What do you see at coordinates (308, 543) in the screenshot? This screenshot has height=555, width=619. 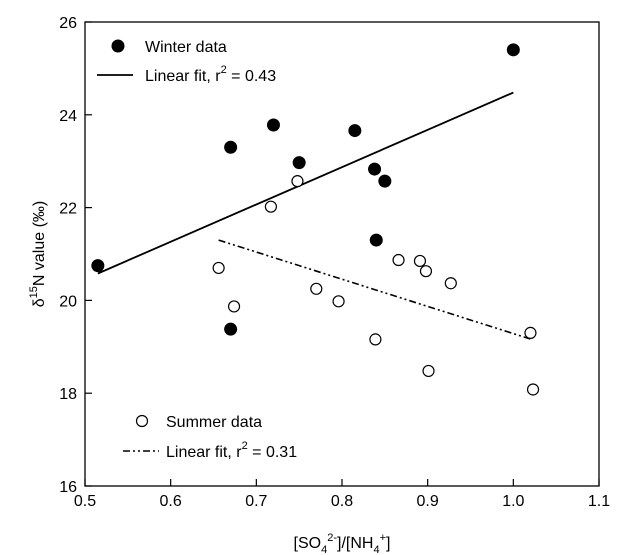 I see `x-axis-label-open: [SO` at bounding box center [308, 543].